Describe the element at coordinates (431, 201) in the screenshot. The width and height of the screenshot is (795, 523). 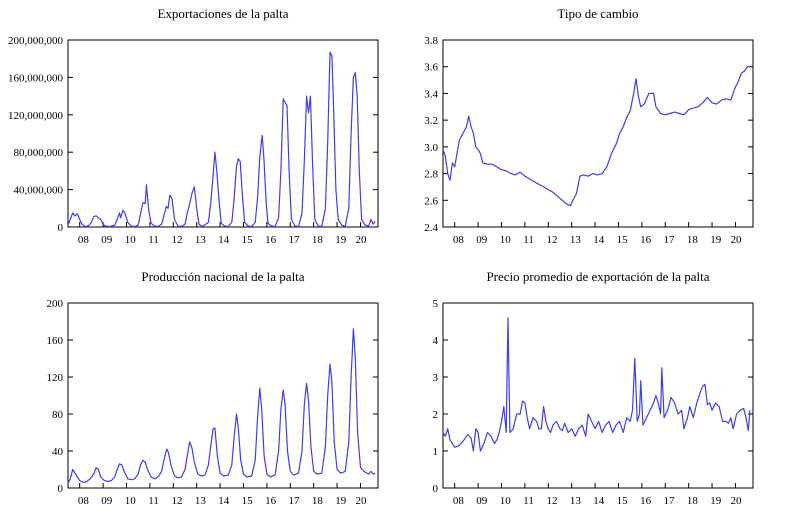
I see `chart-tipo-de-cambio-y-tick-label: 2.6` at that location.